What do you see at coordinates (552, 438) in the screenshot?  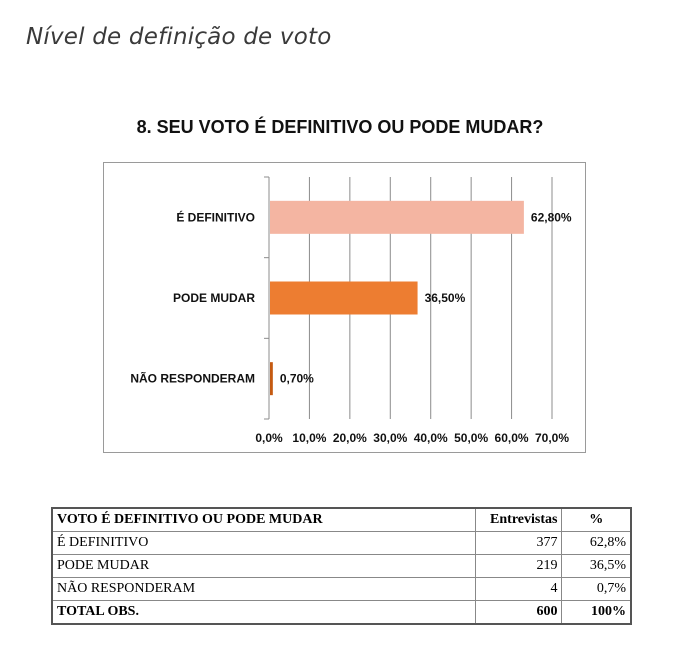 I see `x-tick-label: 70,0%` at bounding box center [552, 438].